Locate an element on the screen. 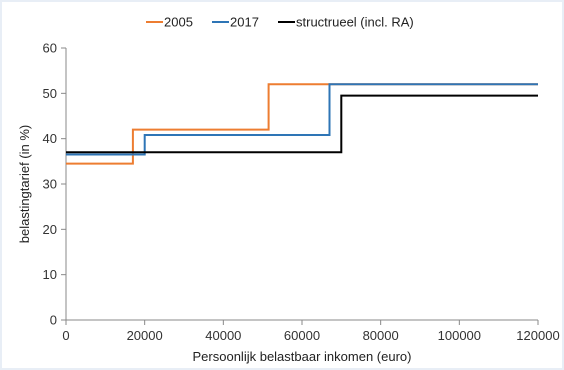  x-tick-label: 40000 is located at coordinates (223, 335).